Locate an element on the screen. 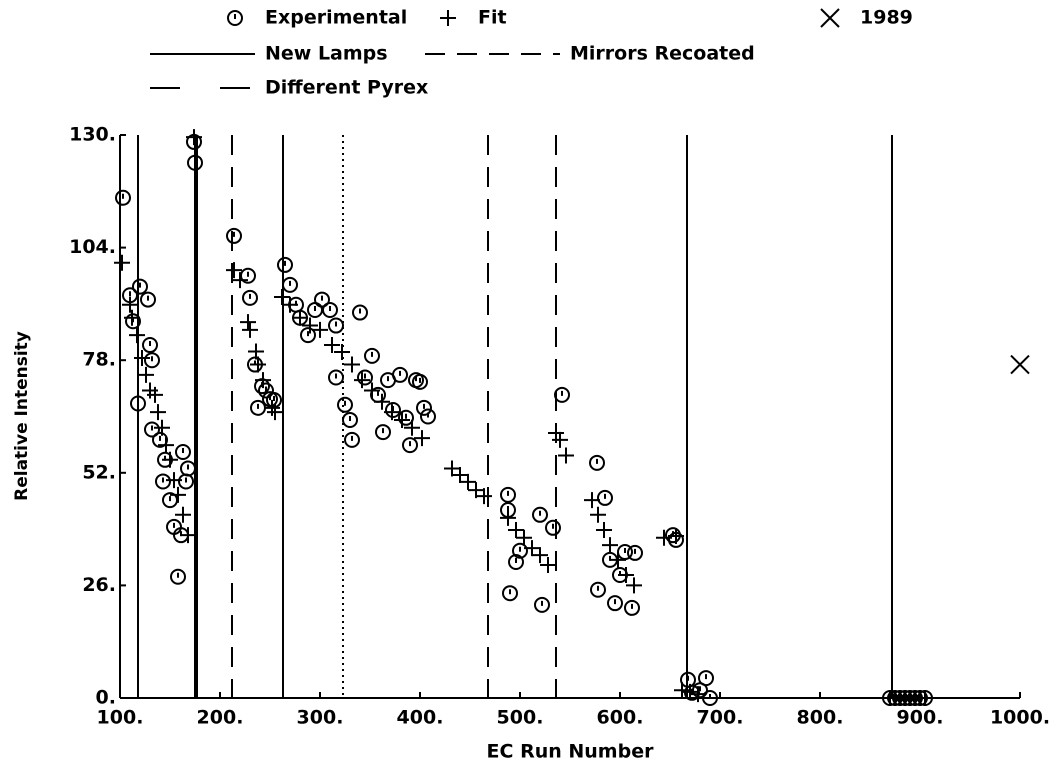  y-axis-label: Relative Intensity is located at coordinates (22, 416).